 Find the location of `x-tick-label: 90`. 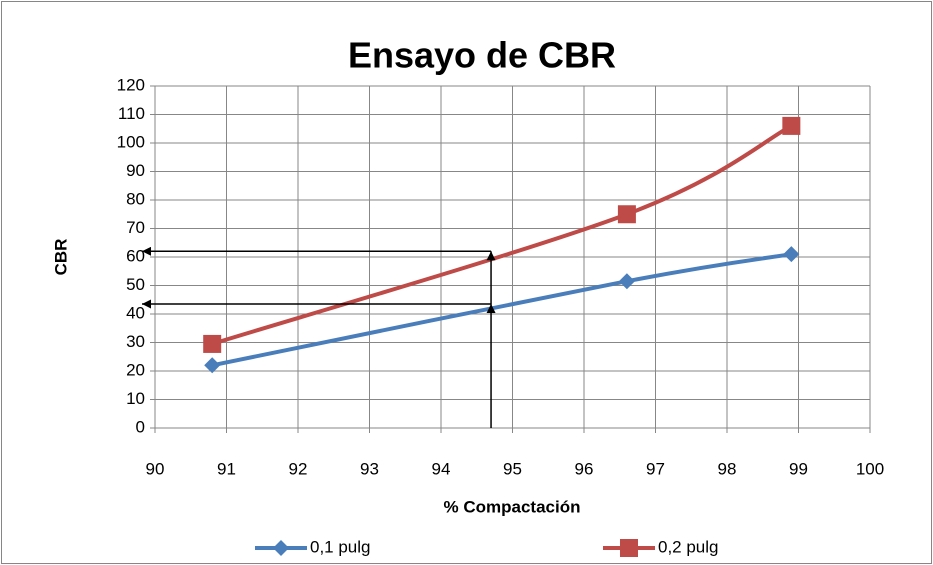

x-tick-label: 90 is located at coordinates (155, 468).